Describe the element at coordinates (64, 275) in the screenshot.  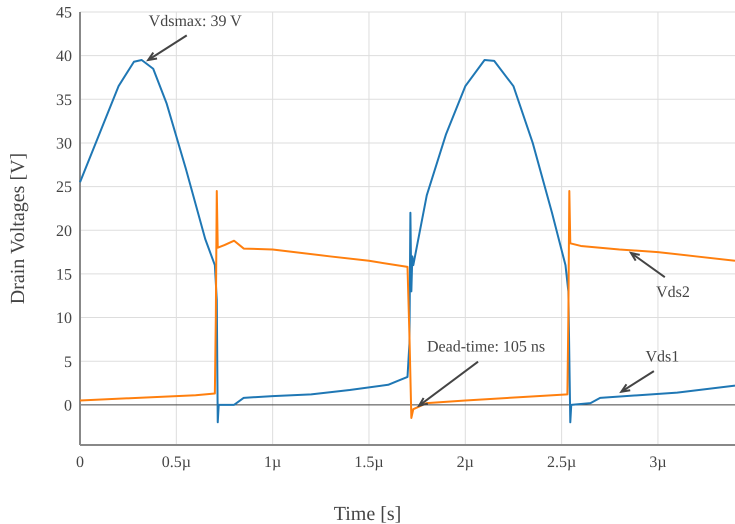
I see `y-tick-label: 15` at that location.